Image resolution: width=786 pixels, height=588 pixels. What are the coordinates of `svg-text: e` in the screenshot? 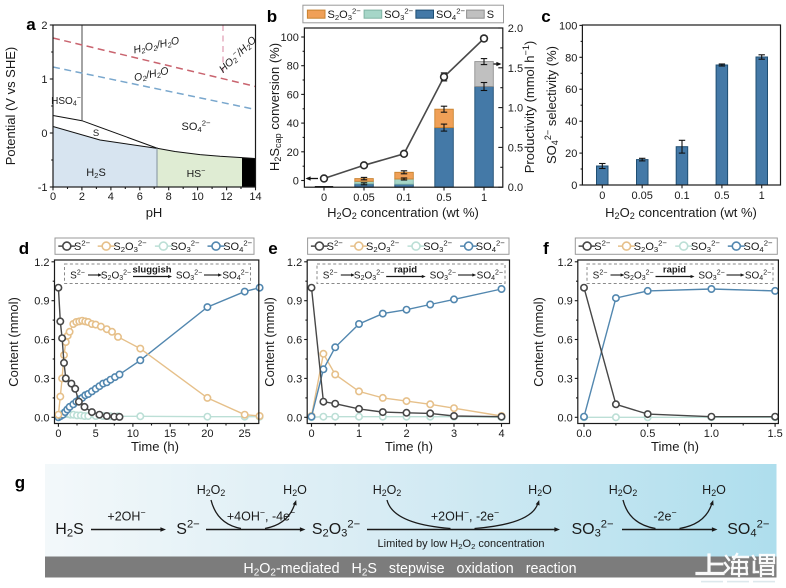 It's located at (272, 248).